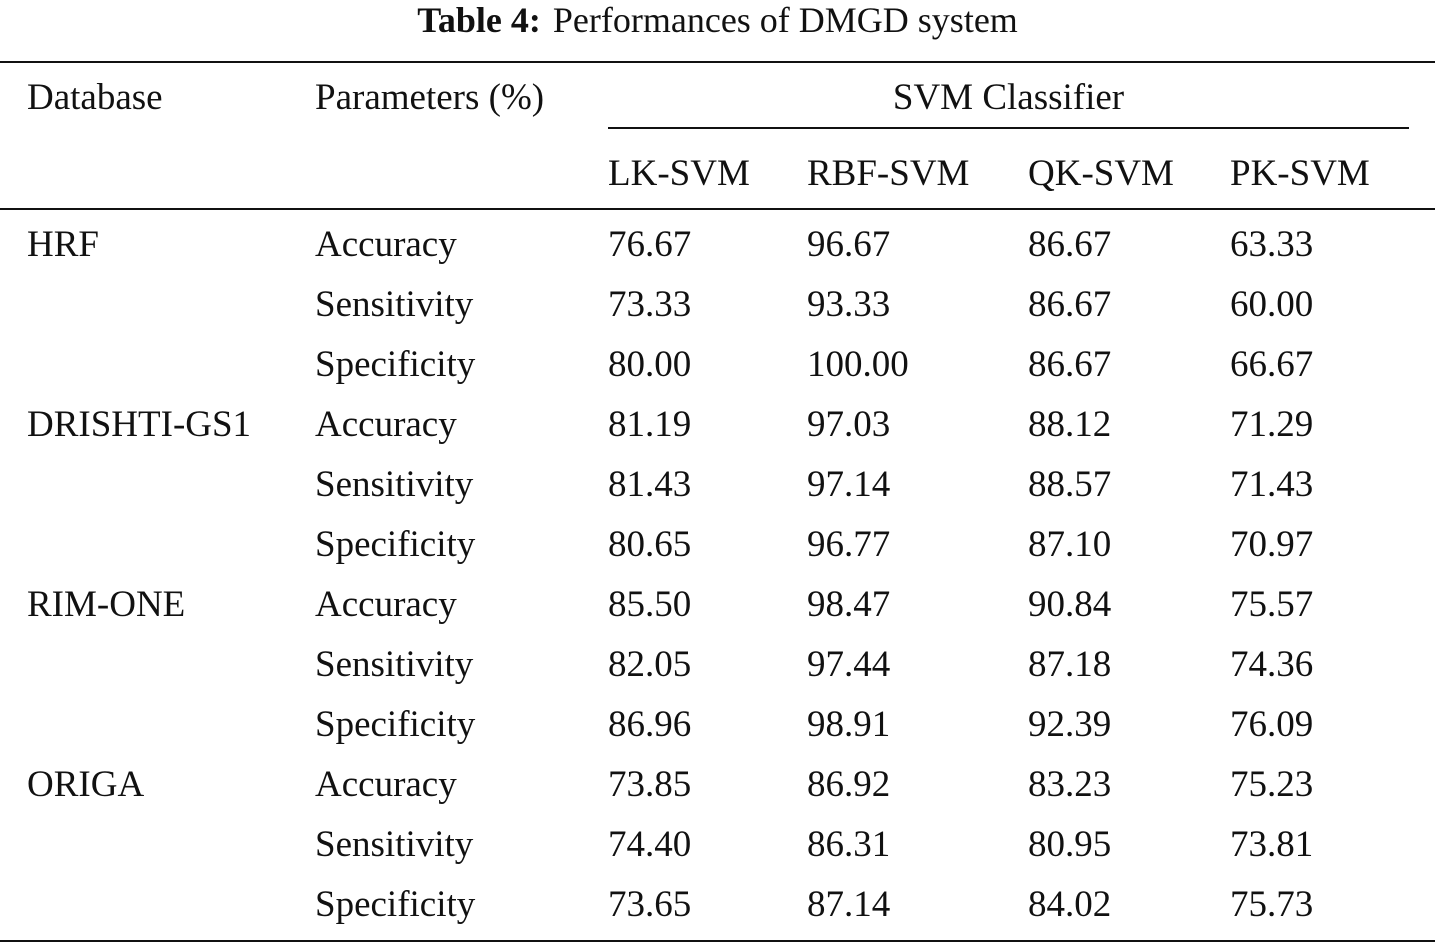 The width and height of the screenshot is (1435, 945). What do you see at coordinates (650, 484) in the screenshot?
I see `cell-lk-svm: 81.43` at bounding box center [650, 484].